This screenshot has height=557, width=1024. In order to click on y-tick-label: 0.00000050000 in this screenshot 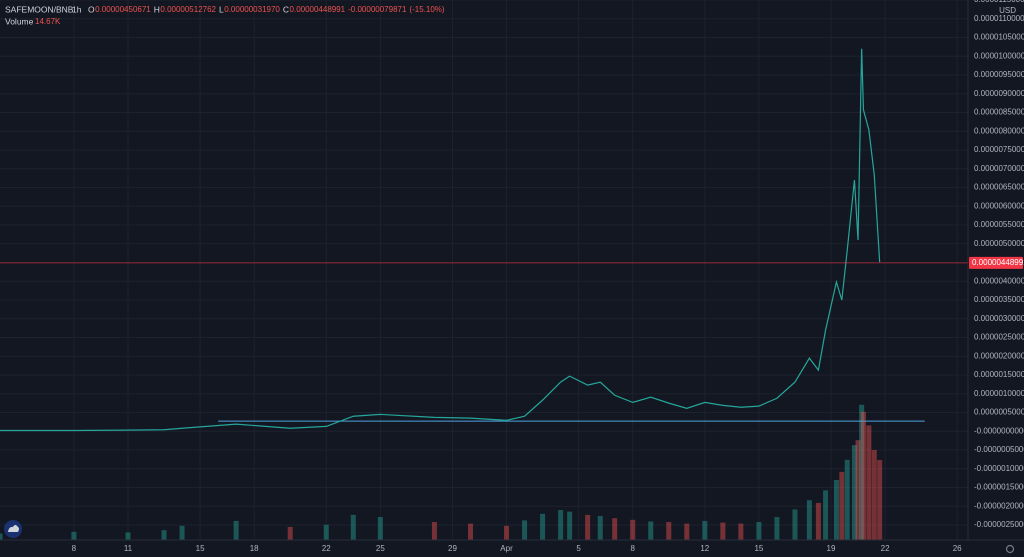, I will do `click(999, 412)`.